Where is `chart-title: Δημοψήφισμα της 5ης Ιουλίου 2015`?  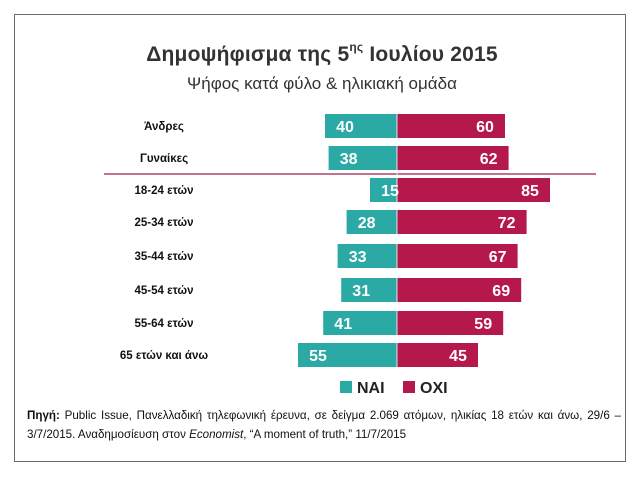 chart-title: Δημοψήφισμα της 5ης Ιουλίου 2015 is located at coordinates (322, 53).